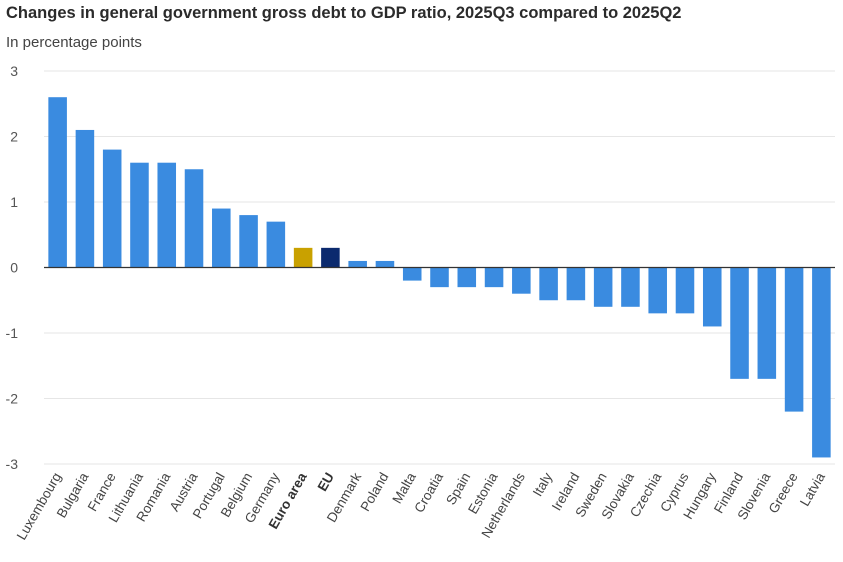  Describe the element at coordinates (14, 202) in the screenshot. I see `y-tick-label: 1` at that location.